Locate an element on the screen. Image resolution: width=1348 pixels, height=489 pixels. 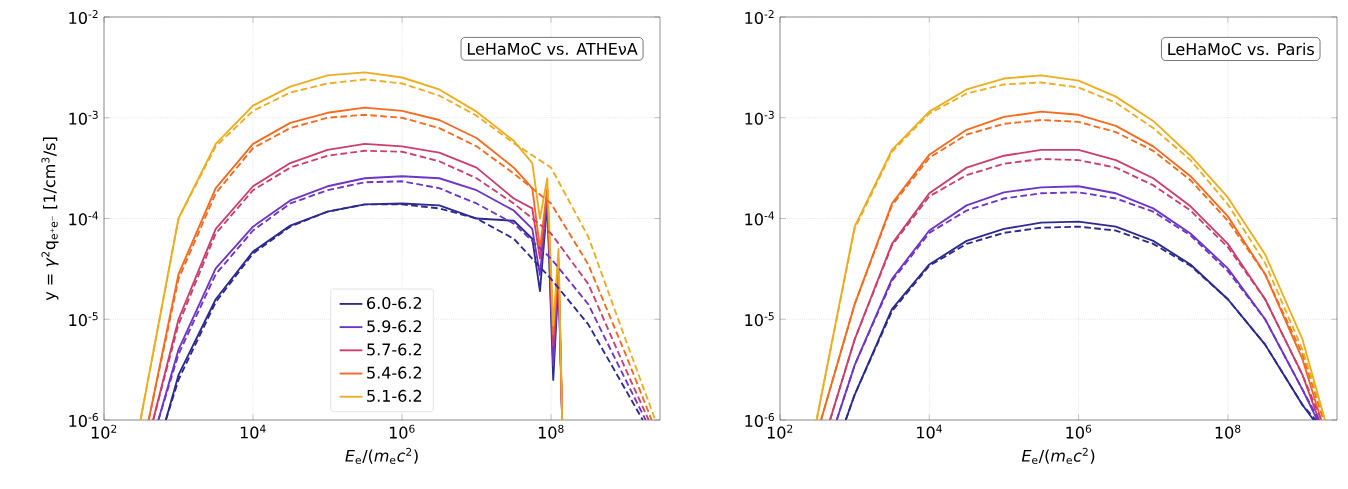
y-axis-title: y = γ$^{2}$q$_{e⁺e⁻}$ [1/cm$^{3}$/s] is located at coordinates (50, 219).